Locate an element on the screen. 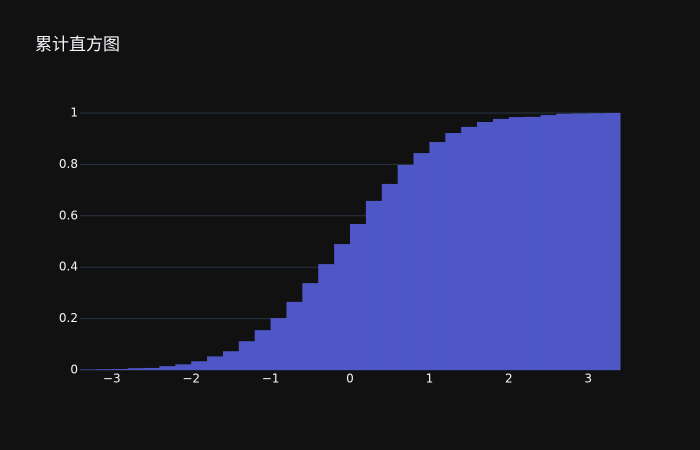 Image resolution: width=700 pixels, height=450 pixels. x-tick-label: −1 is located at coordinates (271, 379).